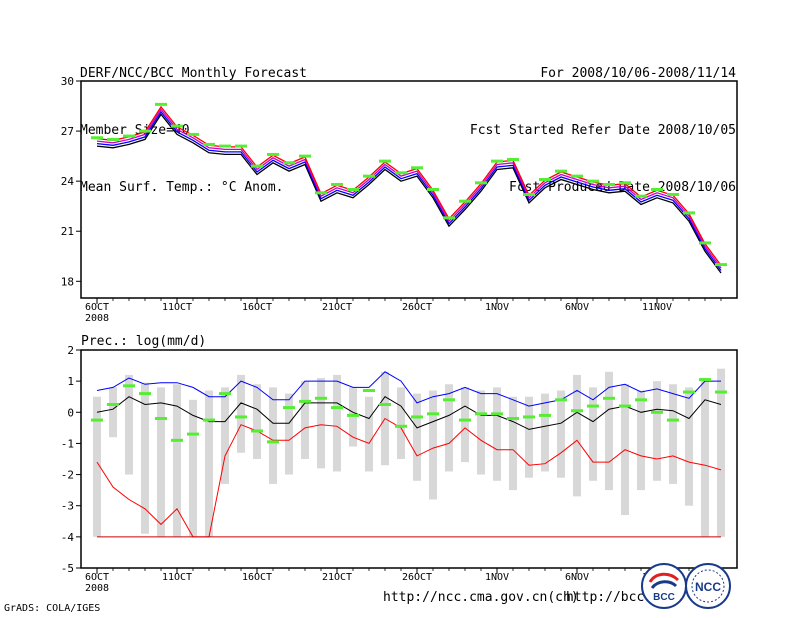  What do you see at coordinates (664, 597) in the screenshot?
I see `bcc-logo-text: BCC` at bounding box center [664, 597].